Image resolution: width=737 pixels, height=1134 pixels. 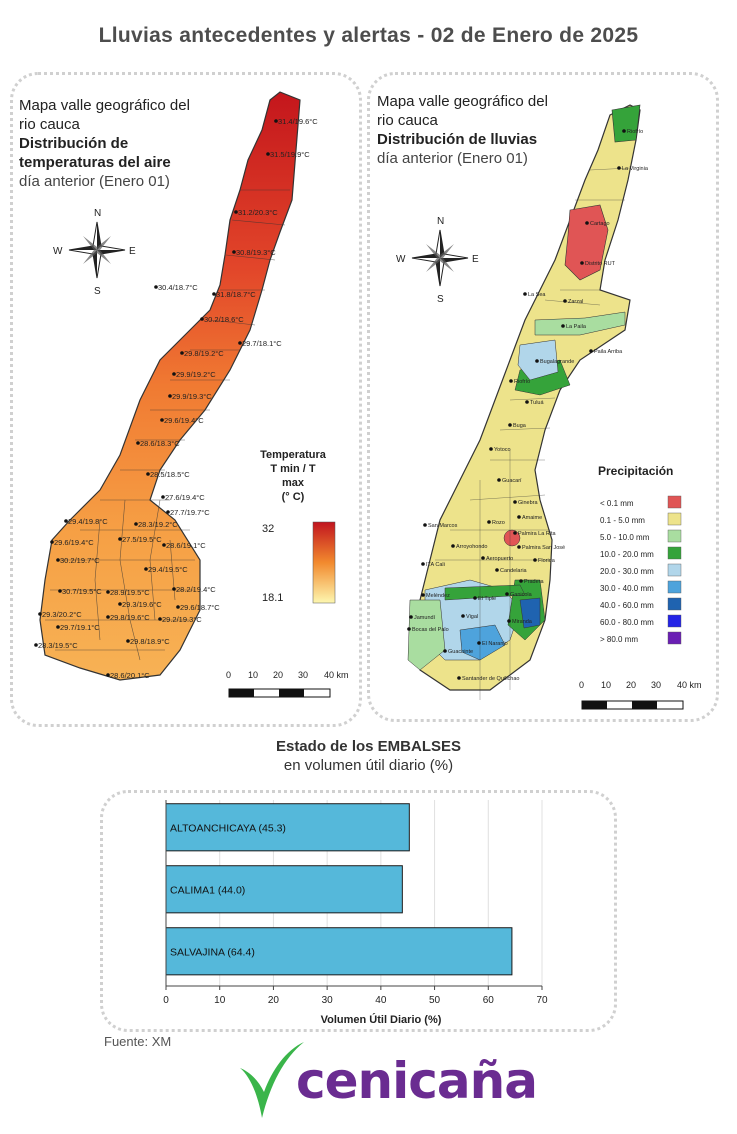 What do you see at coordinates (138, 1041) in the screenshot?
I see `source-label: Fuente: XM` at bounding box center [138, 1041].